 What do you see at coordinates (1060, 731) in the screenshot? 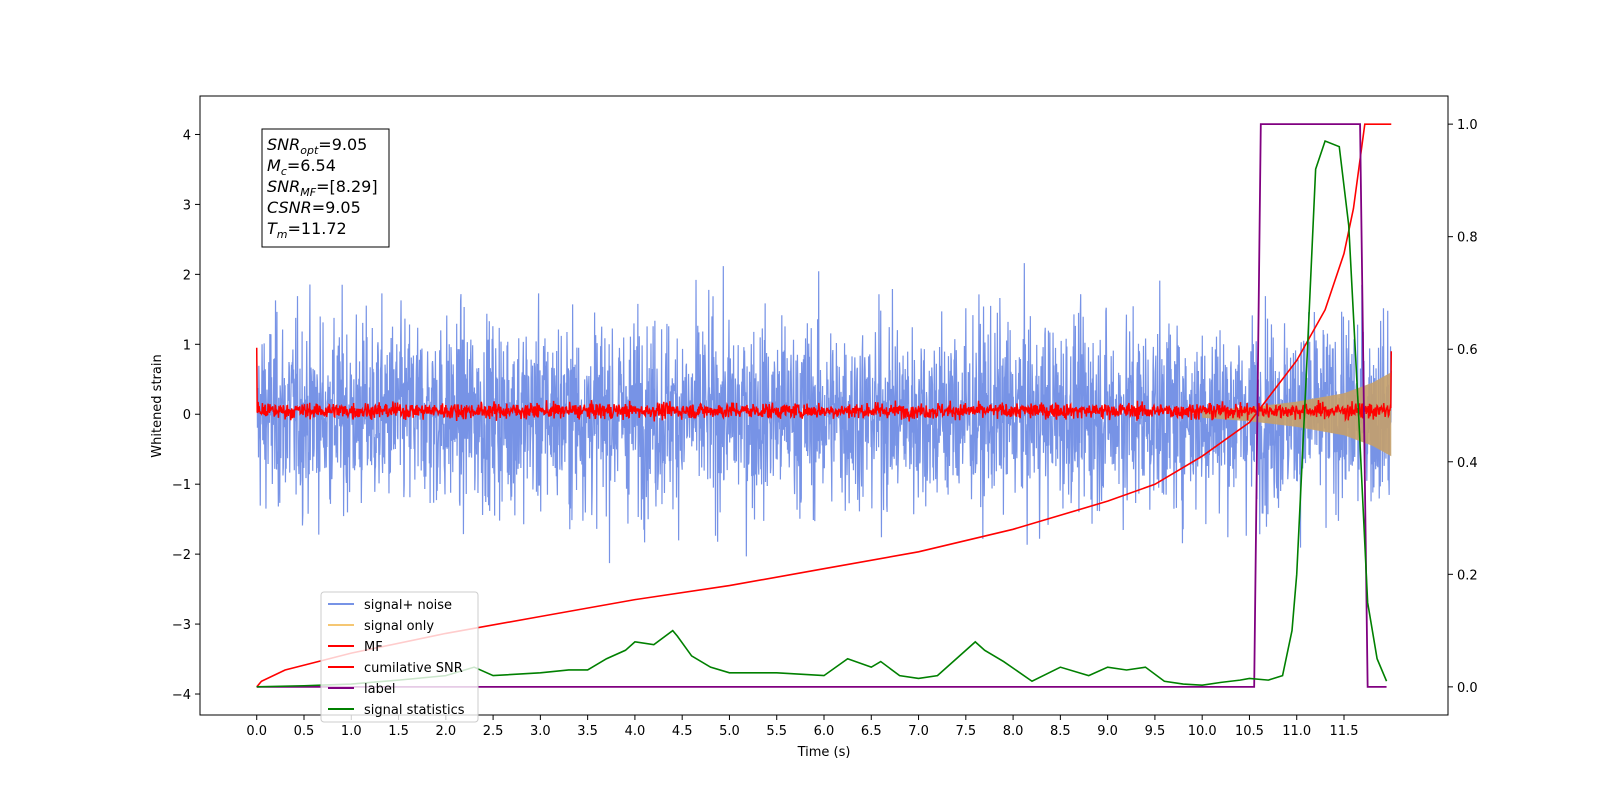
I see `x-tick-label: 8.5` at bounding box center [1060, 731].